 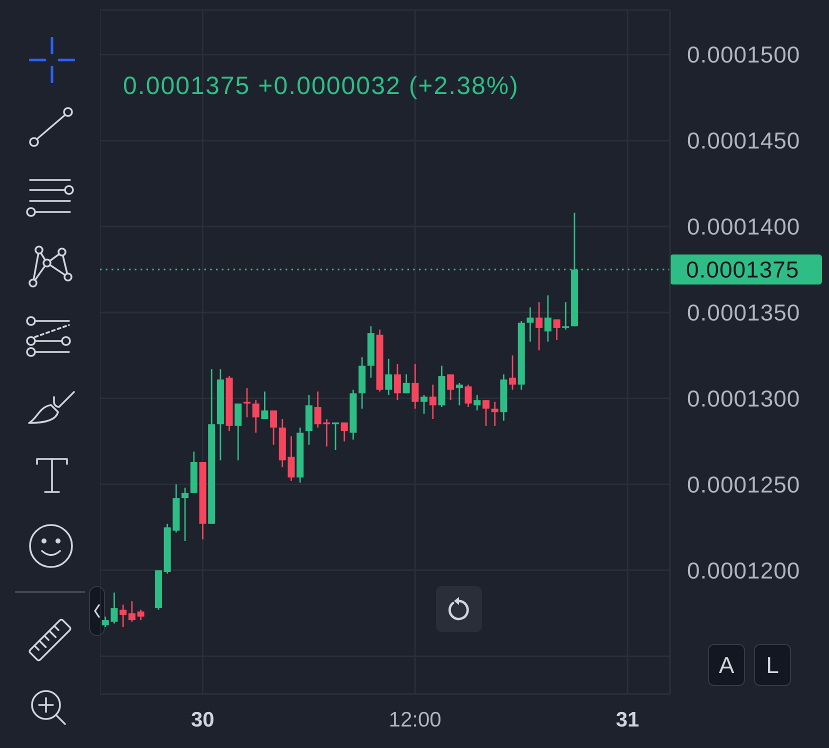 What do you see at coordinates (628, 720) in the screenshot?
I see `x-tick-label: 31` at bounding box center [628, 720].